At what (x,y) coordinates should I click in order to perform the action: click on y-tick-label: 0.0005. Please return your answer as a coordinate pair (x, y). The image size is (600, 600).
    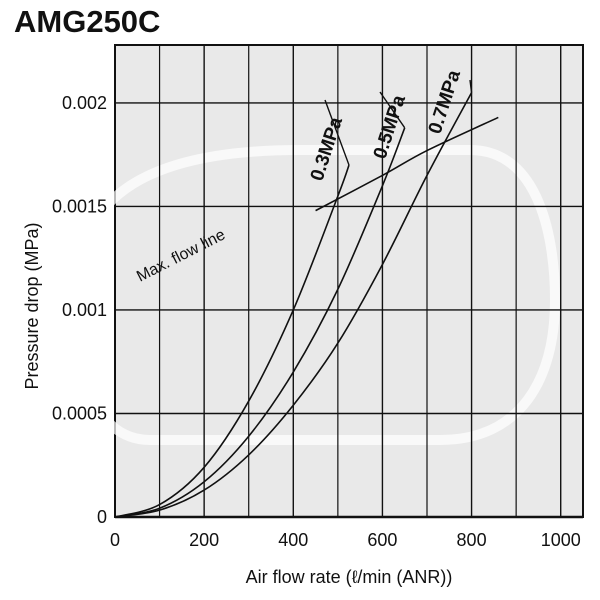
    Looking at the image, I should click on (79, 413).